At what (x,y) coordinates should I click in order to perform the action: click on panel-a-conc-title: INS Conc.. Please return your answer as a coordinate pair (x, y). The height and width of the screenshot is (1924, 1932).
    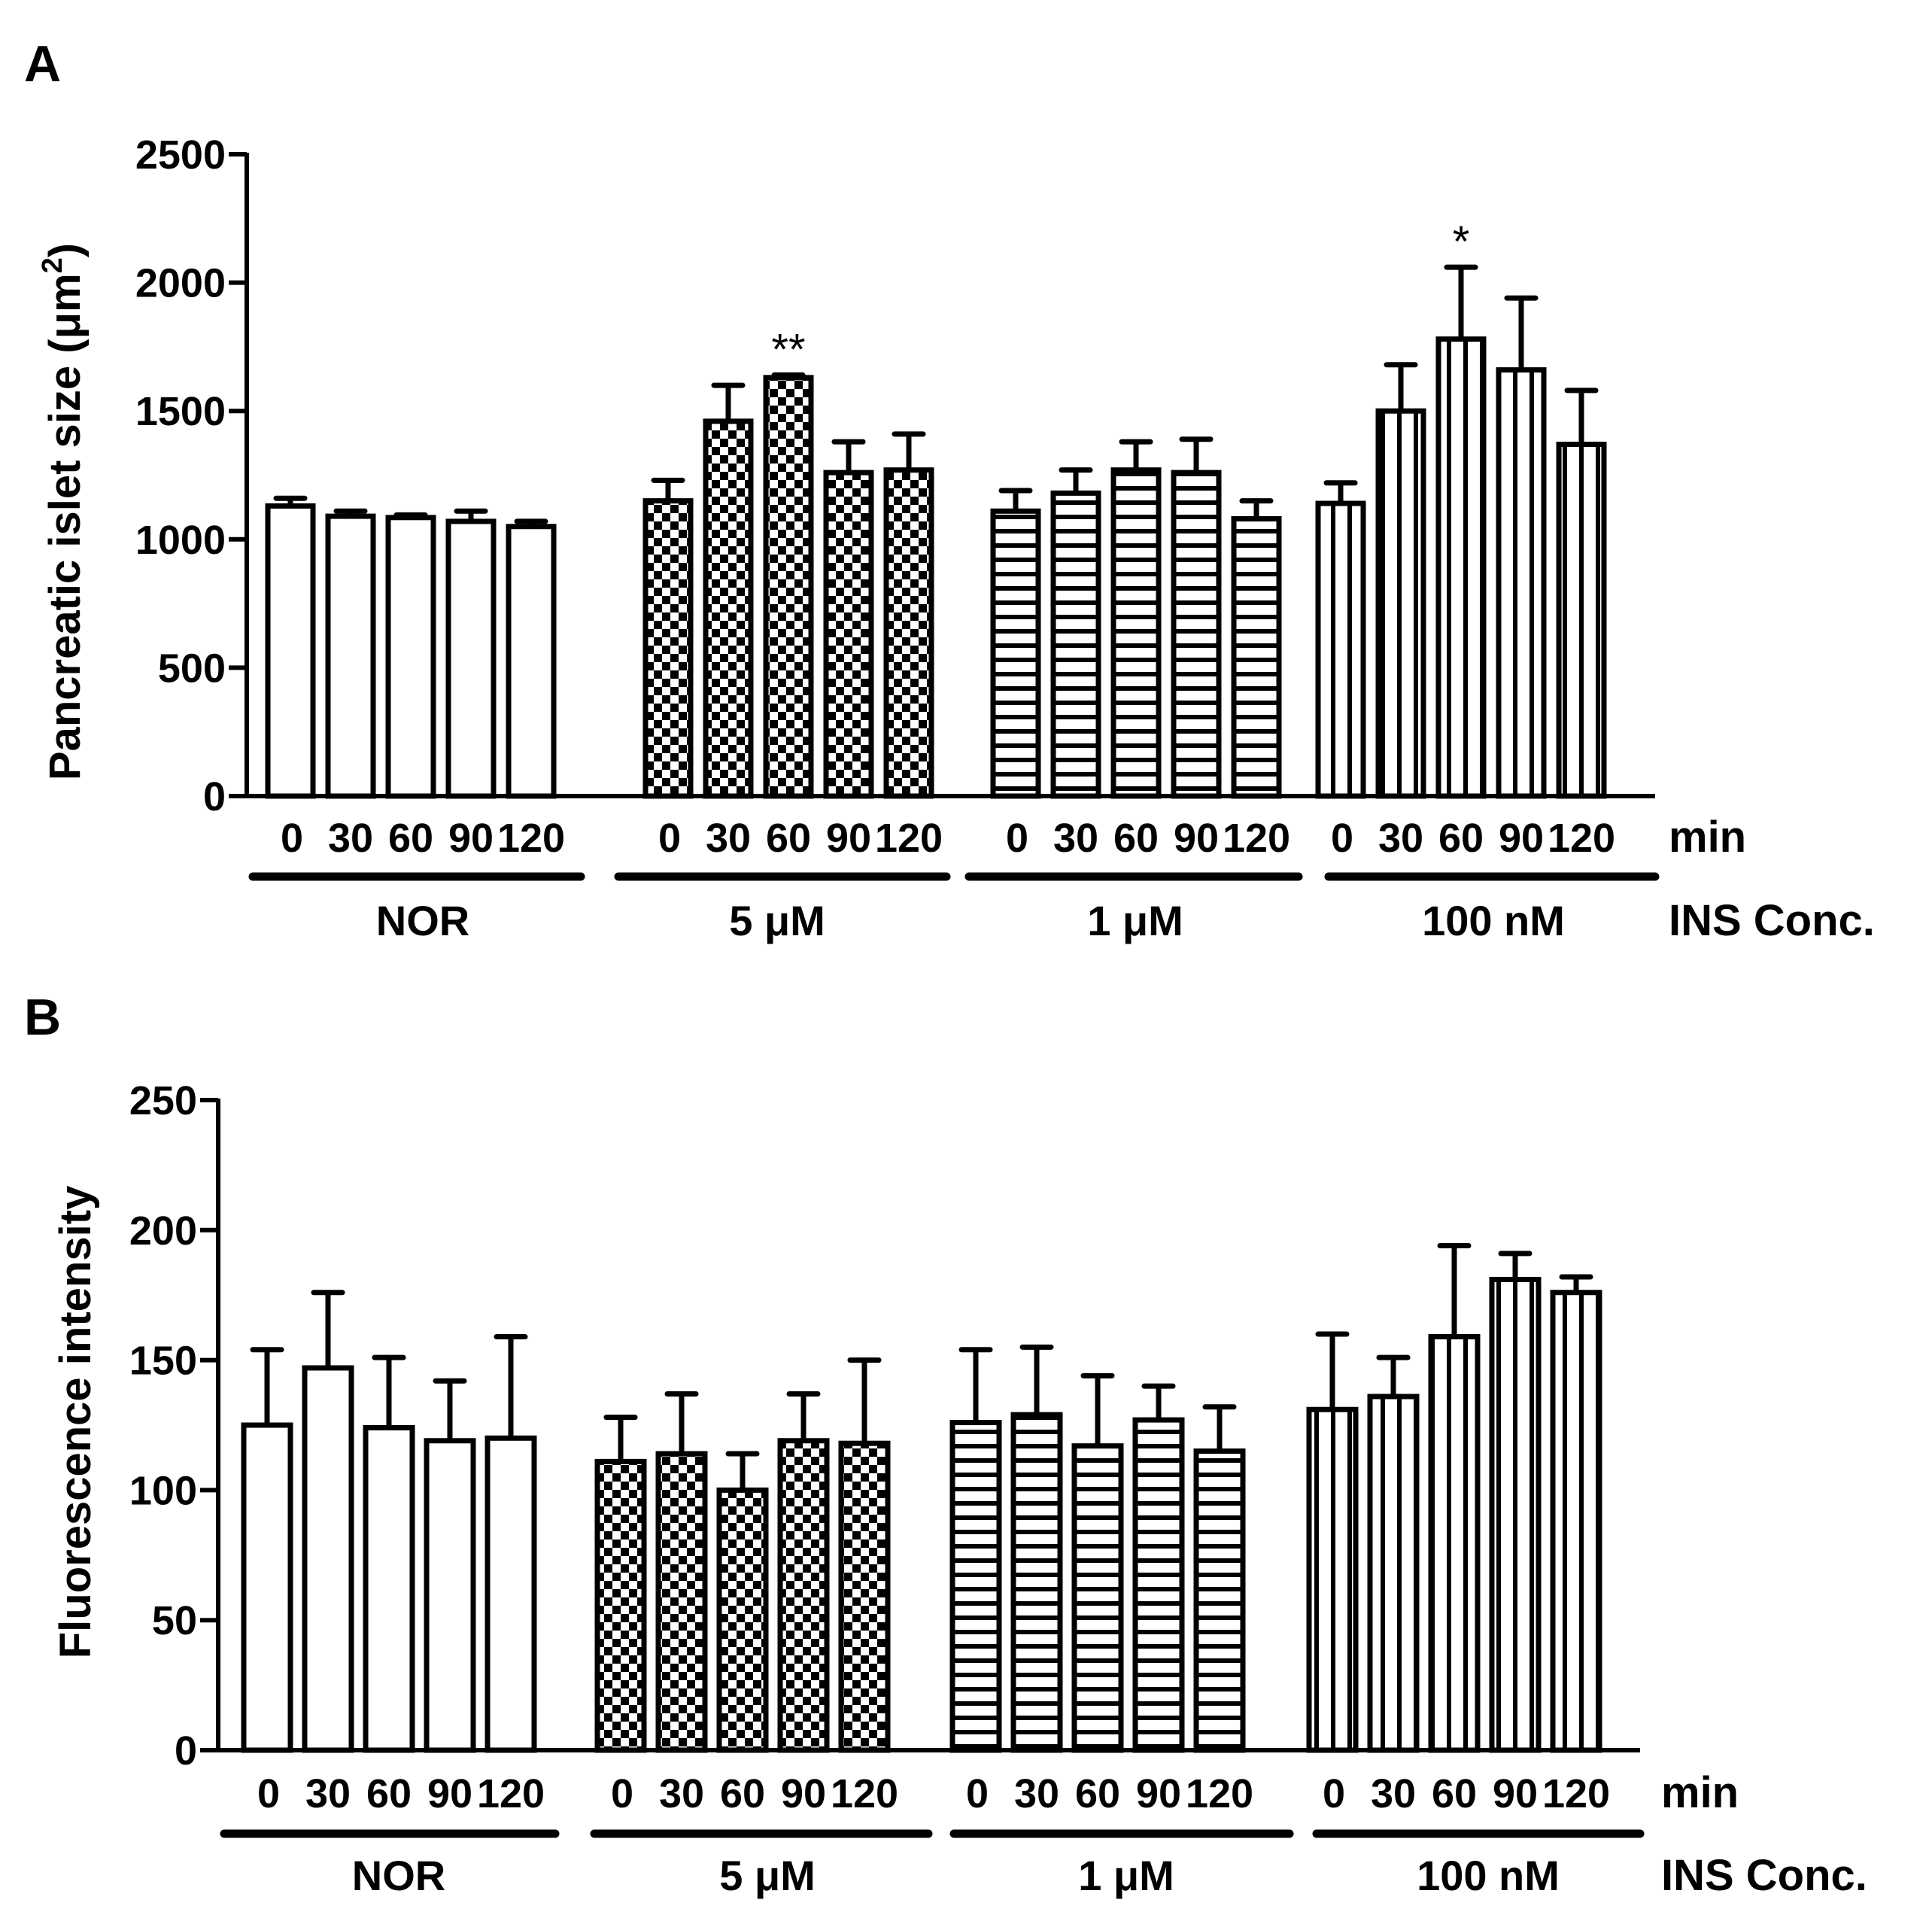
    Looking at the image, I should click on (1772, 920).